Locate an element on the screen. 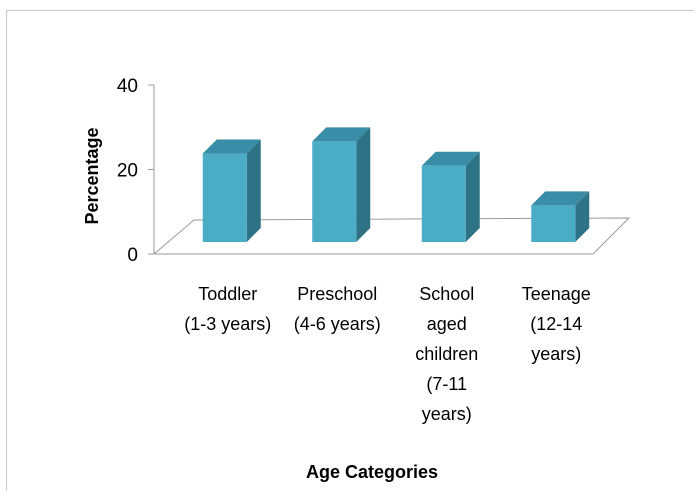 The image size is (695, 493). y-tick-label: 20 is located at coordinates (127, 171).